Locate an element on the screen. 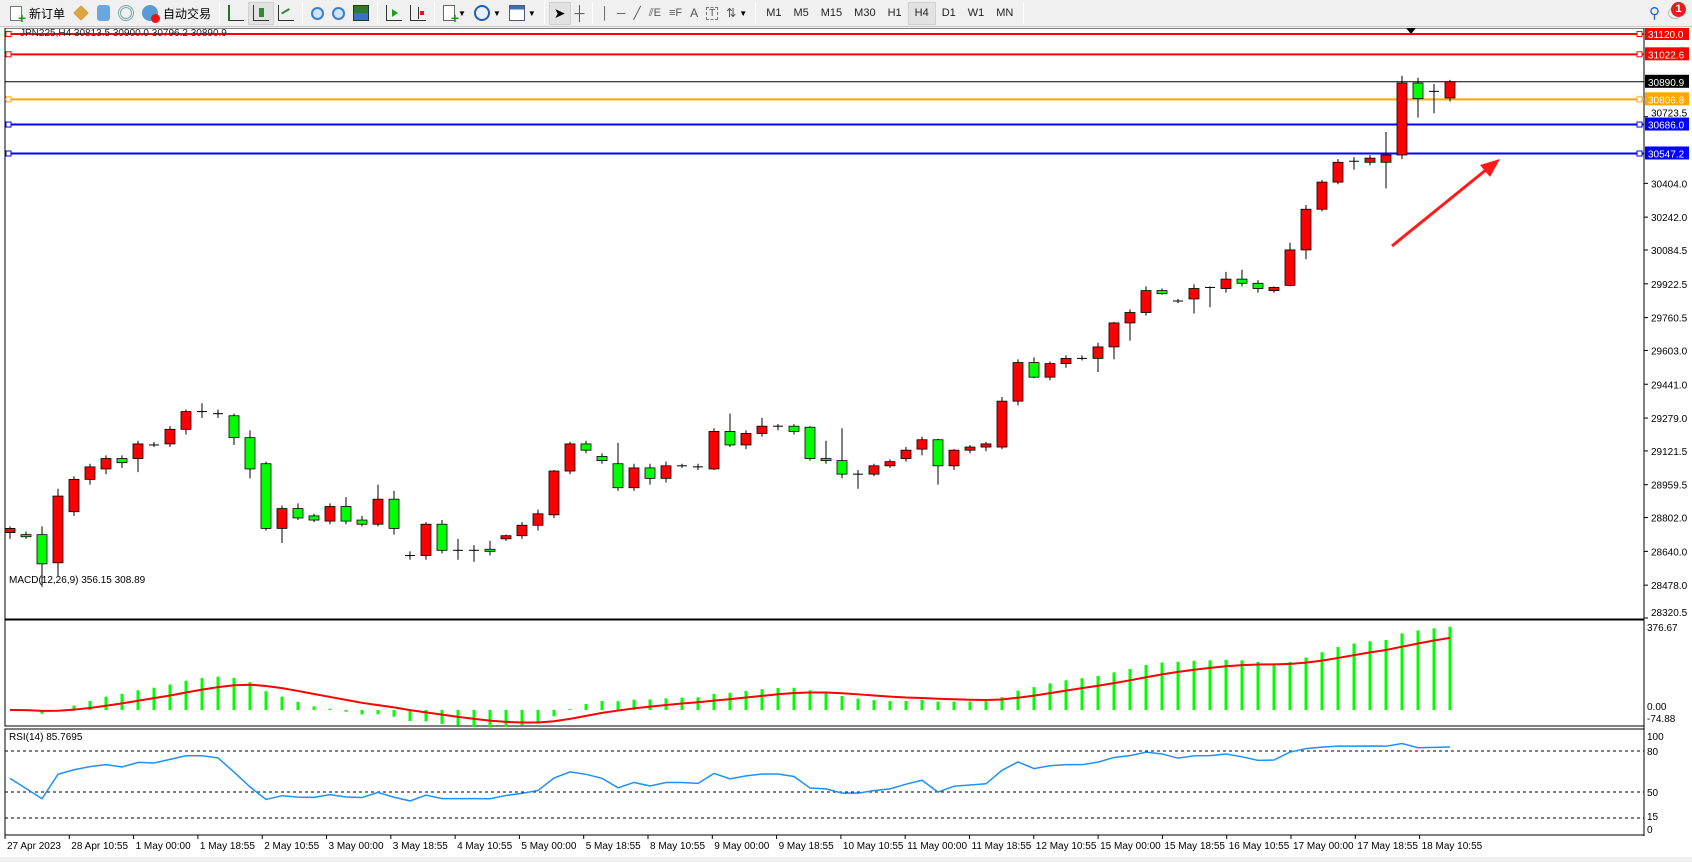 The image size is (1692, 862). dropdown-arrow-icon: ▼ is located at coordinates (743, 13).